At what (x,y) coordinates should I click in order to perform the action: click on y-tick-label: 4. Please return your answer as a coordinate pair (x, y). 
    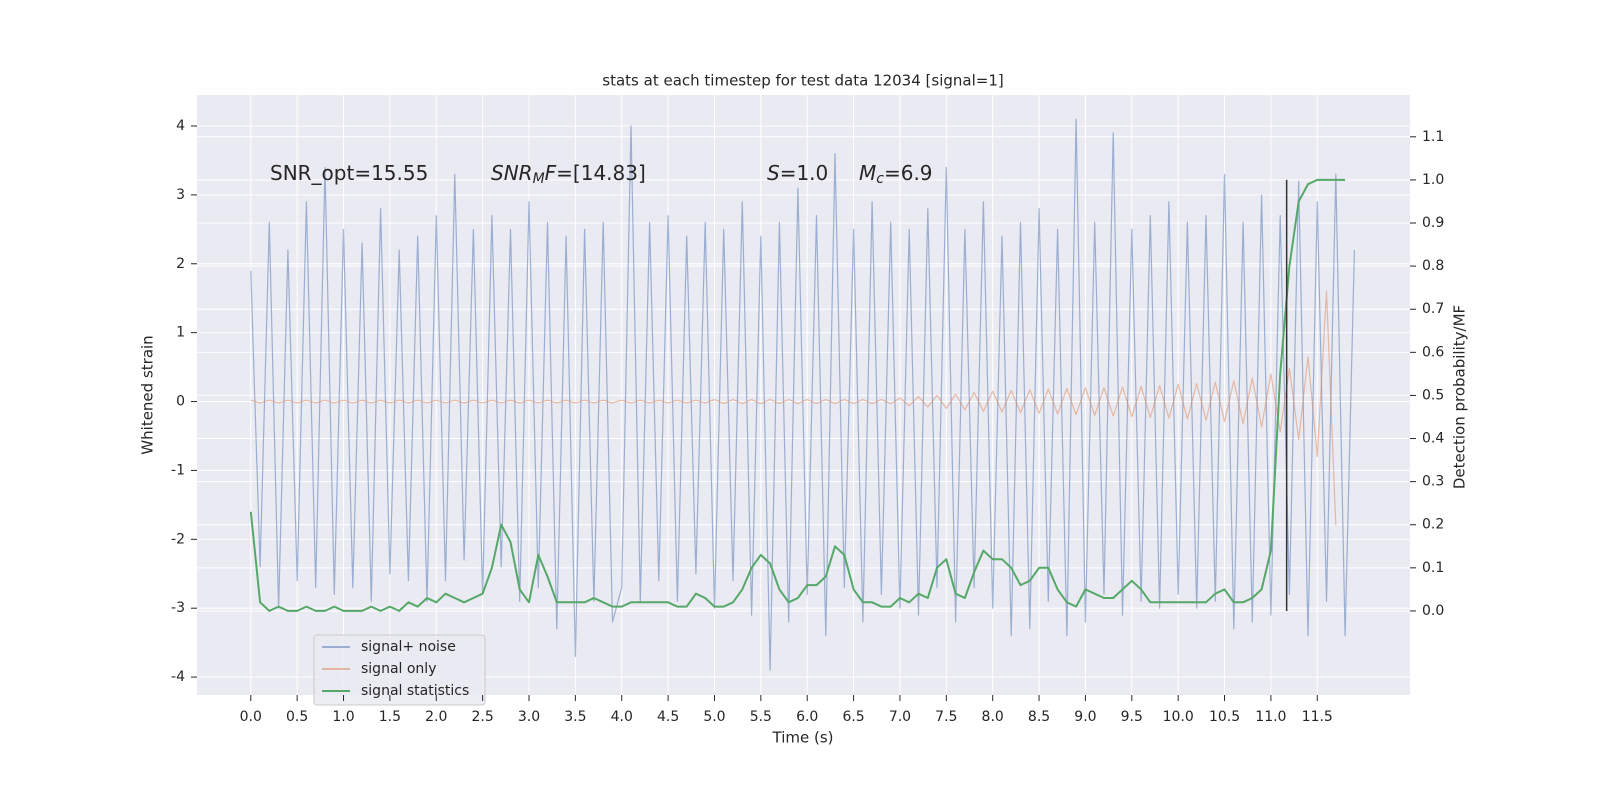
    Looking at the image, I should click on (180, 126).